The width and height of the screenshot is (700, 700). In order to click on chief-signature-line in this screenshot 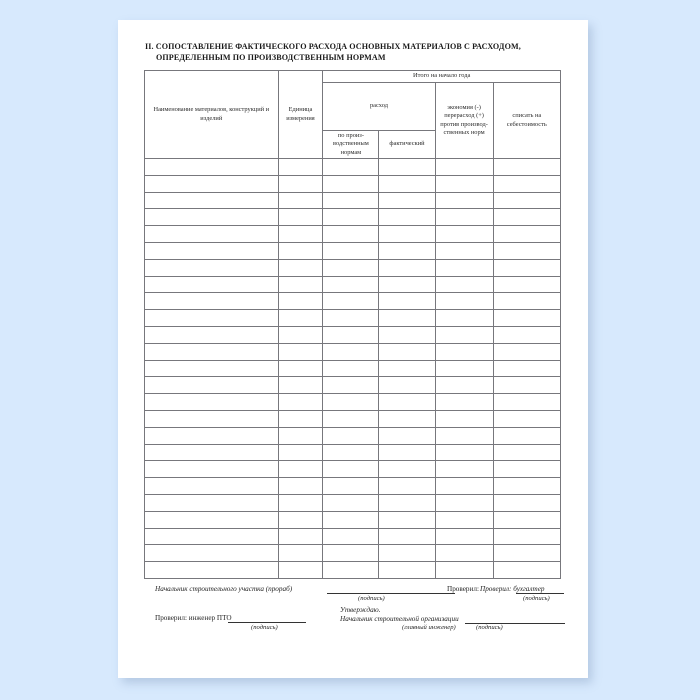, I will do `click(515, 620)`.